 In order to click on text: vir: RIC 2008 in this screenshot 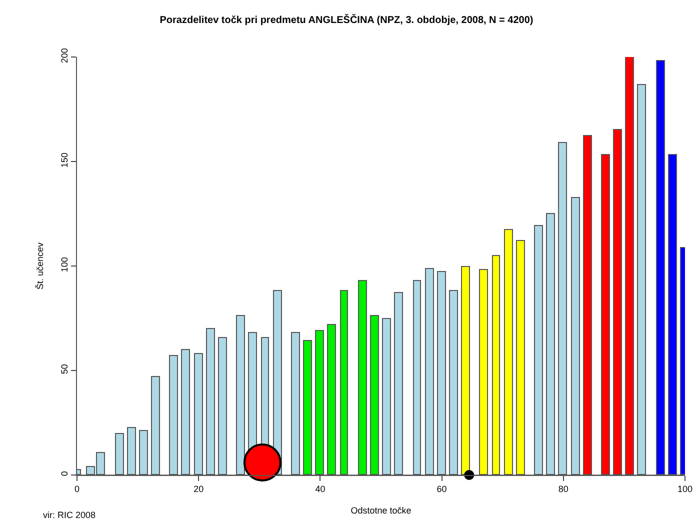, I will do `click(69, 515)`.